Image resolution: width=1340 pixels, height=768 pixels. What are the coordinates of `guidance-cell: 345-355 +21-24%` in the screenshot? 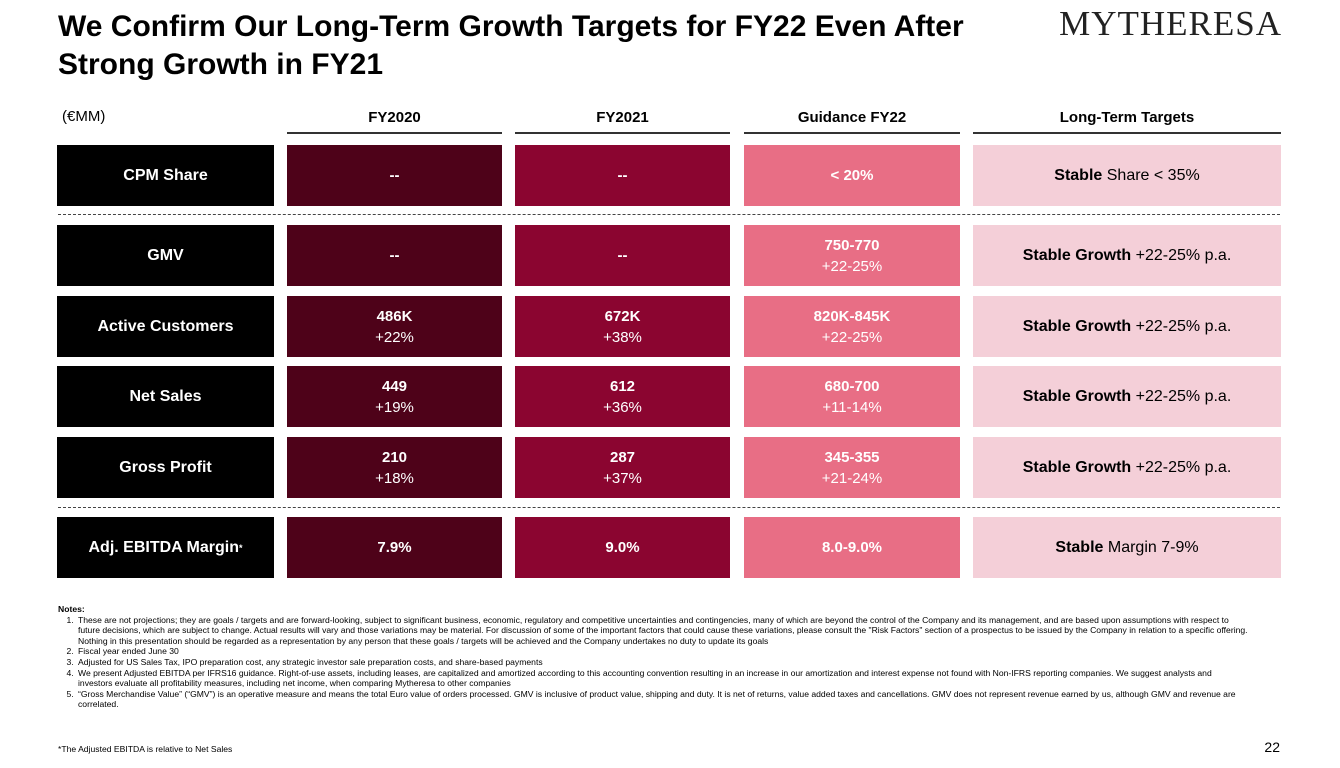 It's located at (852, 467).